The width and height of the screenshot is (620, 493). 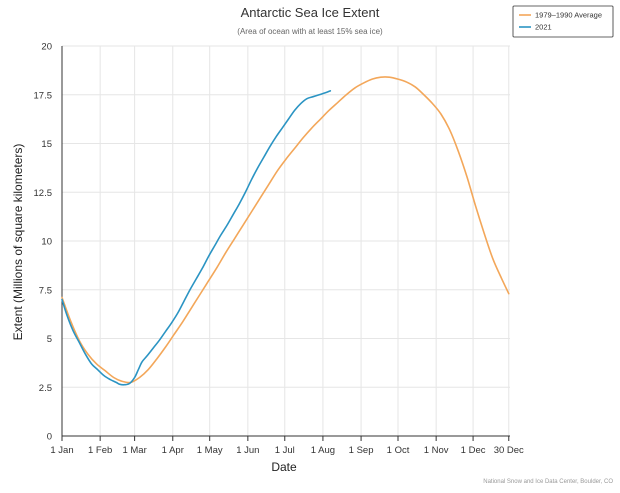 What do you see at coordinates (61, 450) in the screenshot?
I see `x-tick-label: 1 Jan` at bounding box center [61, 450].